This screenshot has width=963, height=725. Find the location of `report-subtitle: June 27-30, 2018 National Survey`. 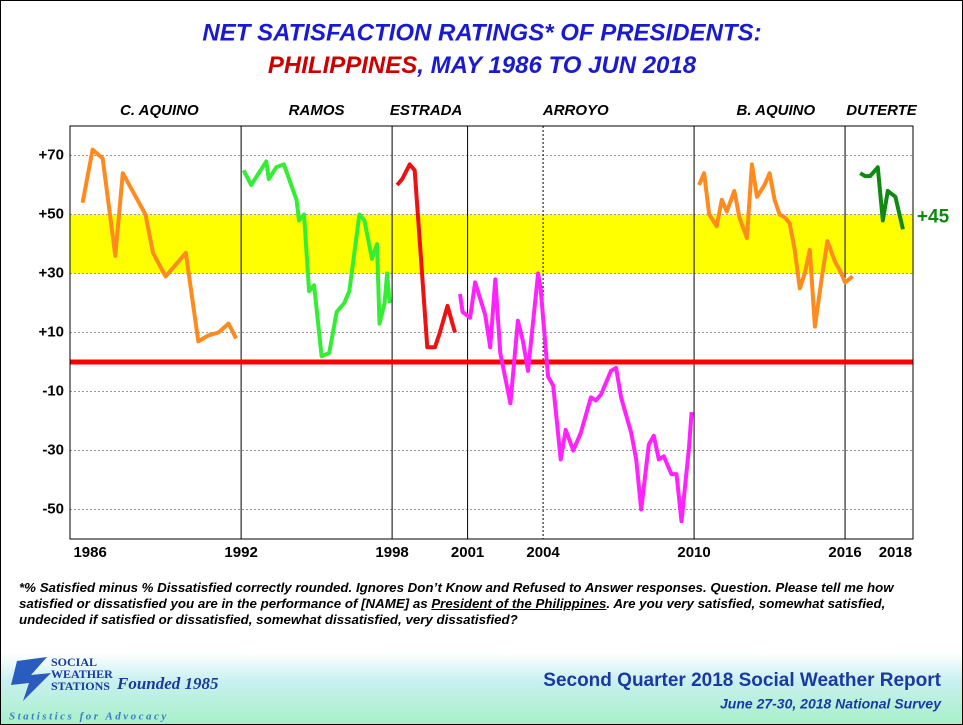

report-subtitle: June 27-30, 2018 National Survey is located at coordinates (831, 704).